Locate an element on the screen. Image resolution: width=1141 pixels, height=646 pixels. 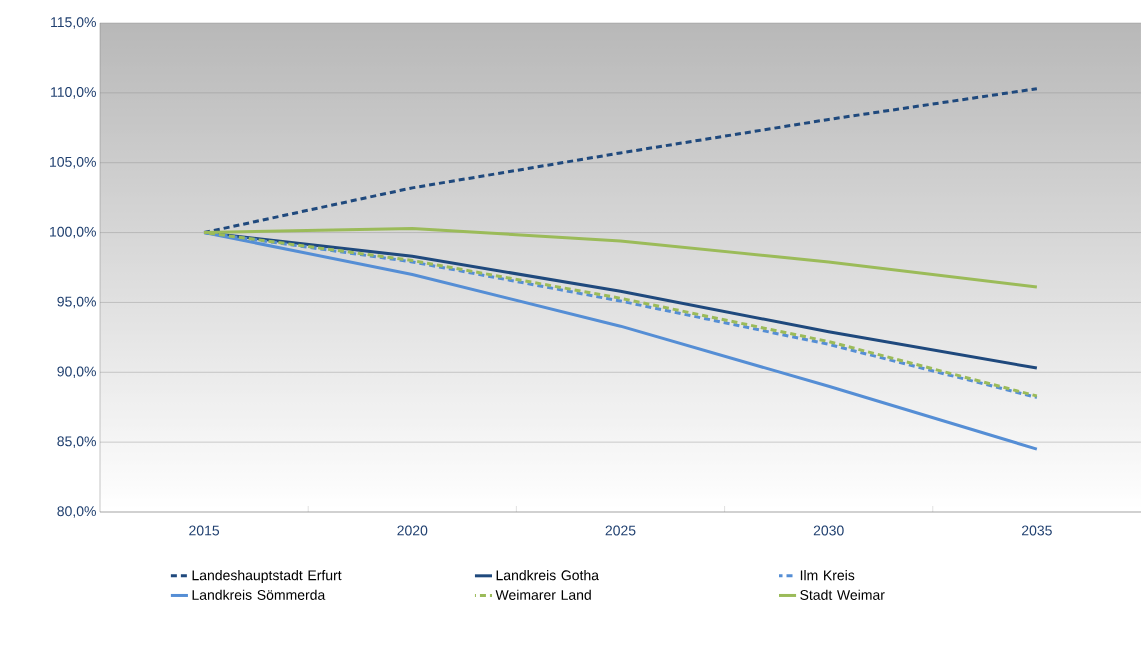
x-tick-label: 2025 is located at coordinates (620, 530).